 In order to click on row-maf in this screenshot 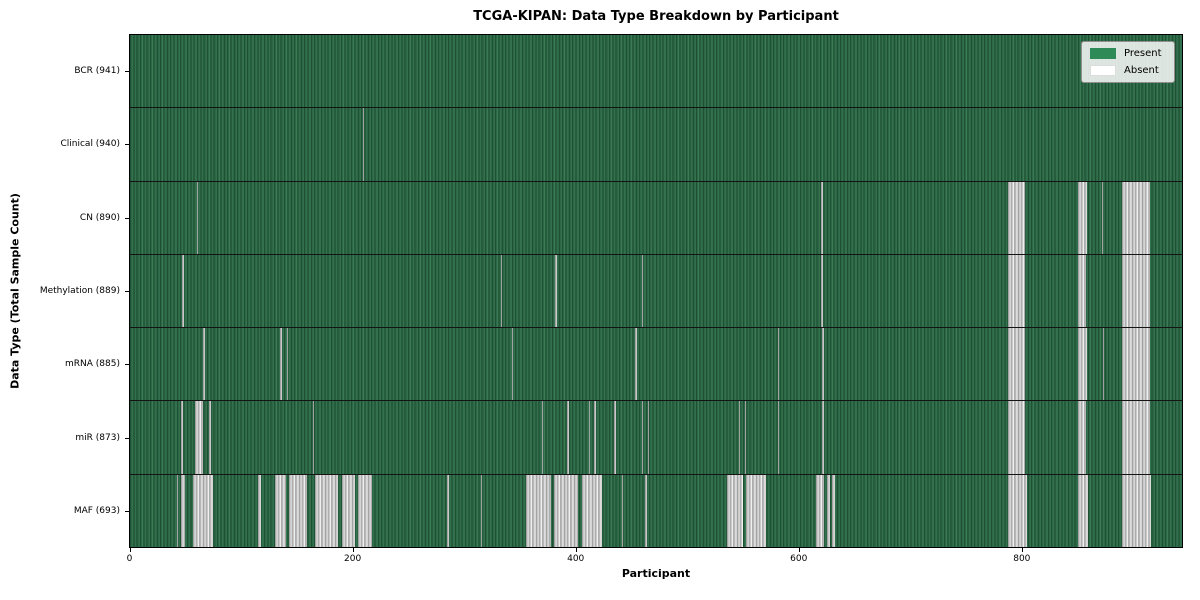, I will do `click(656, 510)`.